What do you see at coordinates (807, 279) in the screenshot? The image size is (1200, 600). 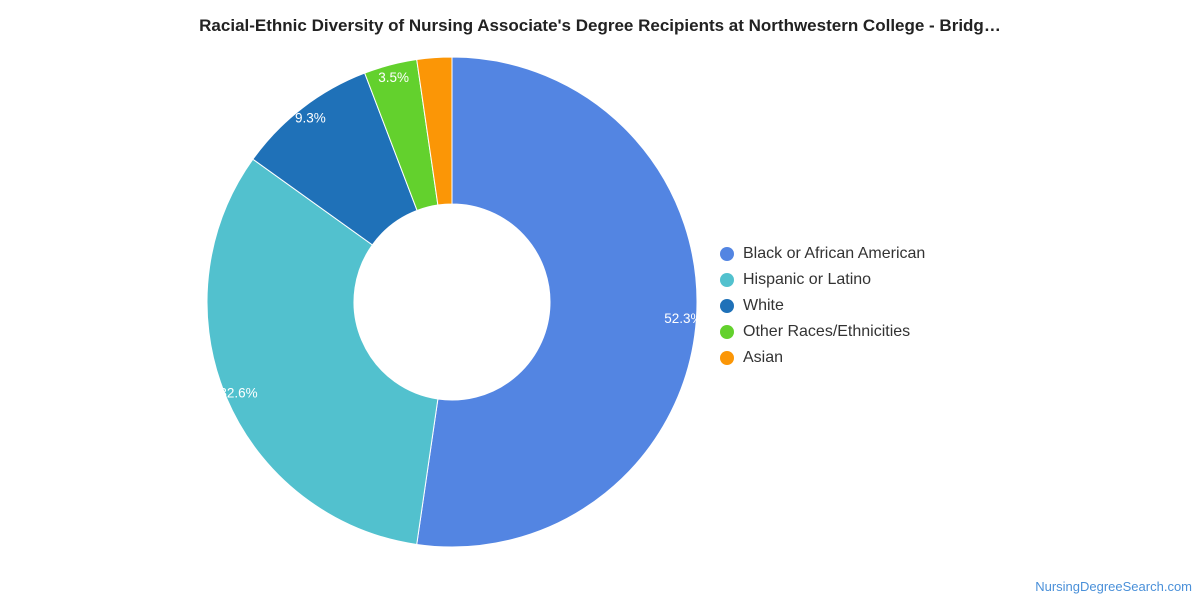 I see `legend-label: Hispanic or Latino` at bounding box center [807, 279].